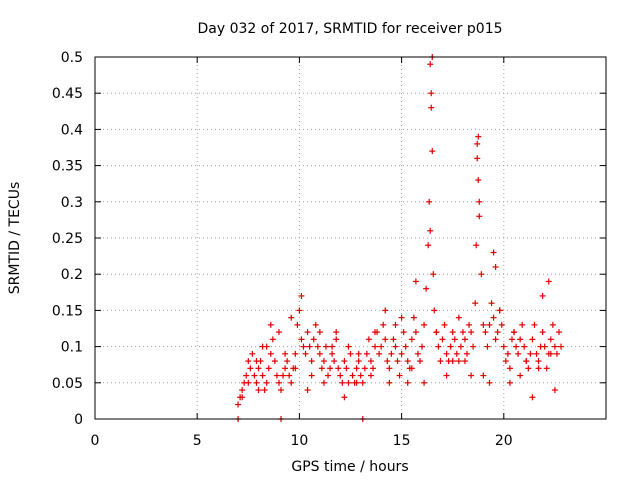 The height and width of the screenshot is (480, 640). Describe the element at coordinates (67, 384) in the screenshot. I see `y-tick-label: 0.05` at that location.